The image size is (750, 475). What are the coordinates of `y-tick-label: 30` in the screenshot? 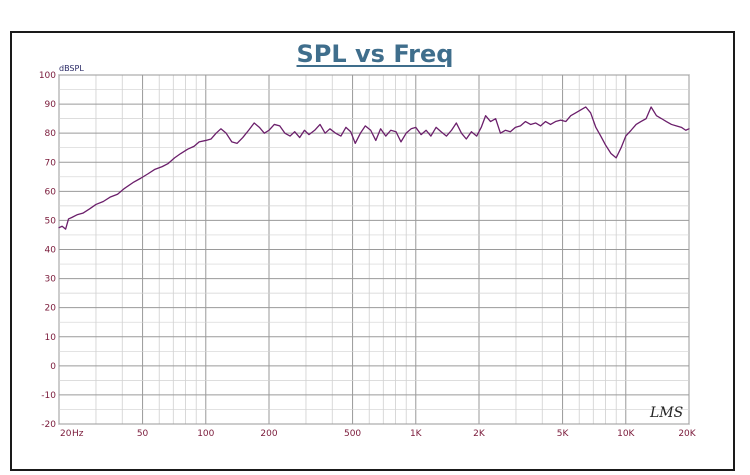 It's located at (51, 280).